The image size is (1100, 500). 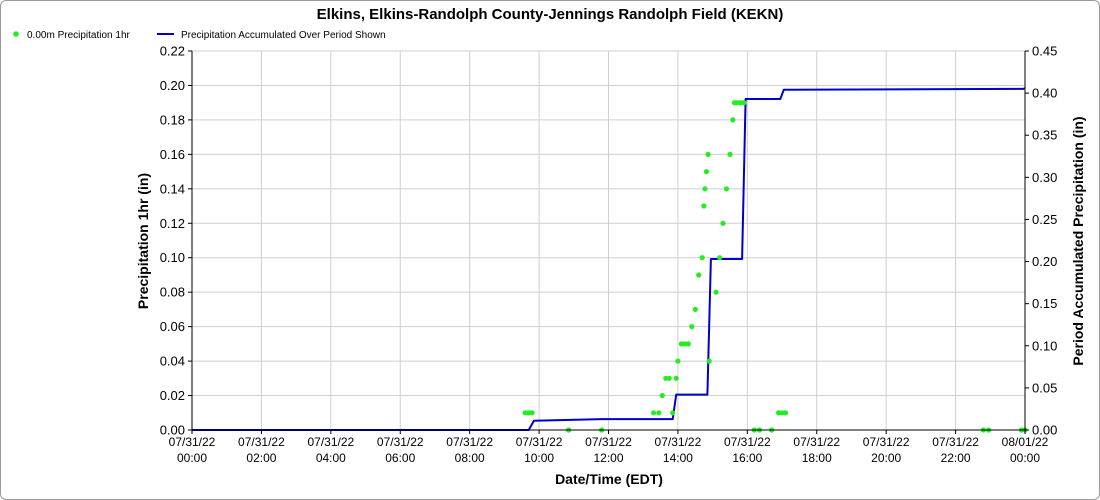 I want to click on y-right-tick-label: 0.40, so click(x=1044, y=93).